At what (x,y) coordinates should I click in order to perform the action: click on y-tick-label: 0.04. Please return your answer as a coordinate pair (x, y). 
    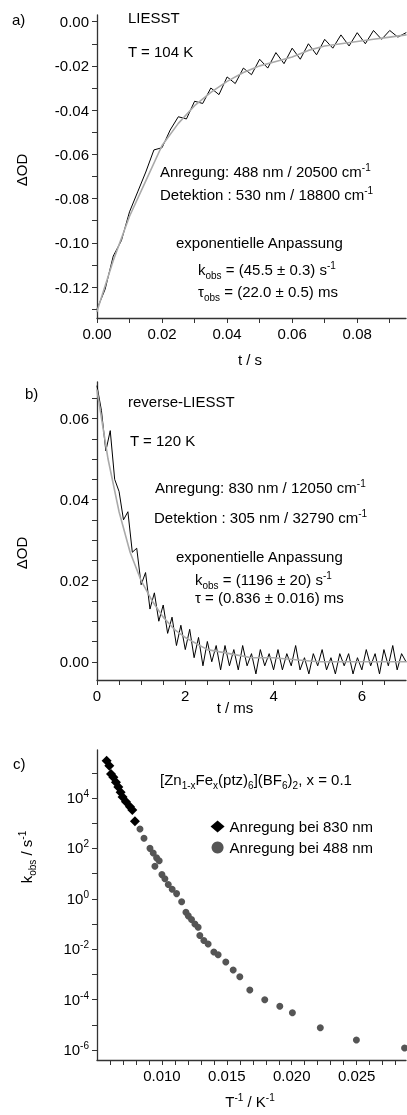
    Looking at the image, I should click on (74, 500).